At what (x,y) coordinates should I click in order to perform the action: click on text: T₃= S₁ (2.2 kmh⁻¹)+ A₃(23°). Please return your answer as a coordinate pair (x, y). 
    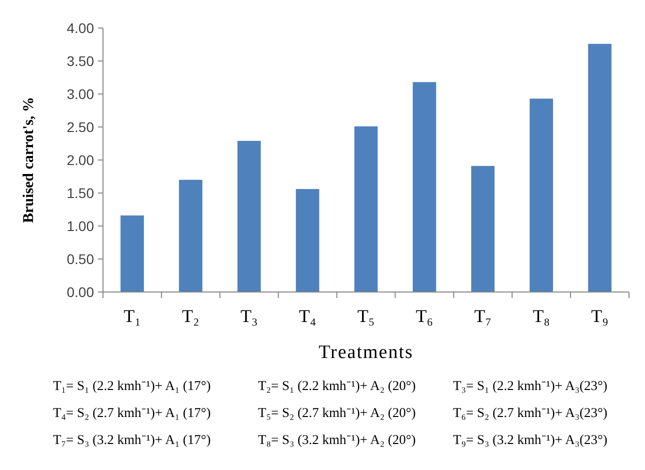
    Looking at the image, I should click on (530, 385).